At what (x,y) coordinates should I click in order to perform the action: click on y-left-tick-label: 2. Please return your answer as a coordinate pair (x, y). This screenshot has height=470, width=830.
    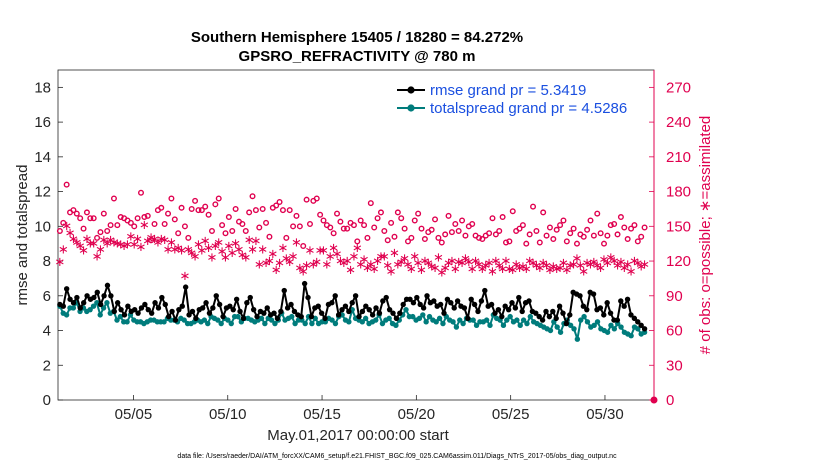
    Looking at the image, I should click on (47, 365).